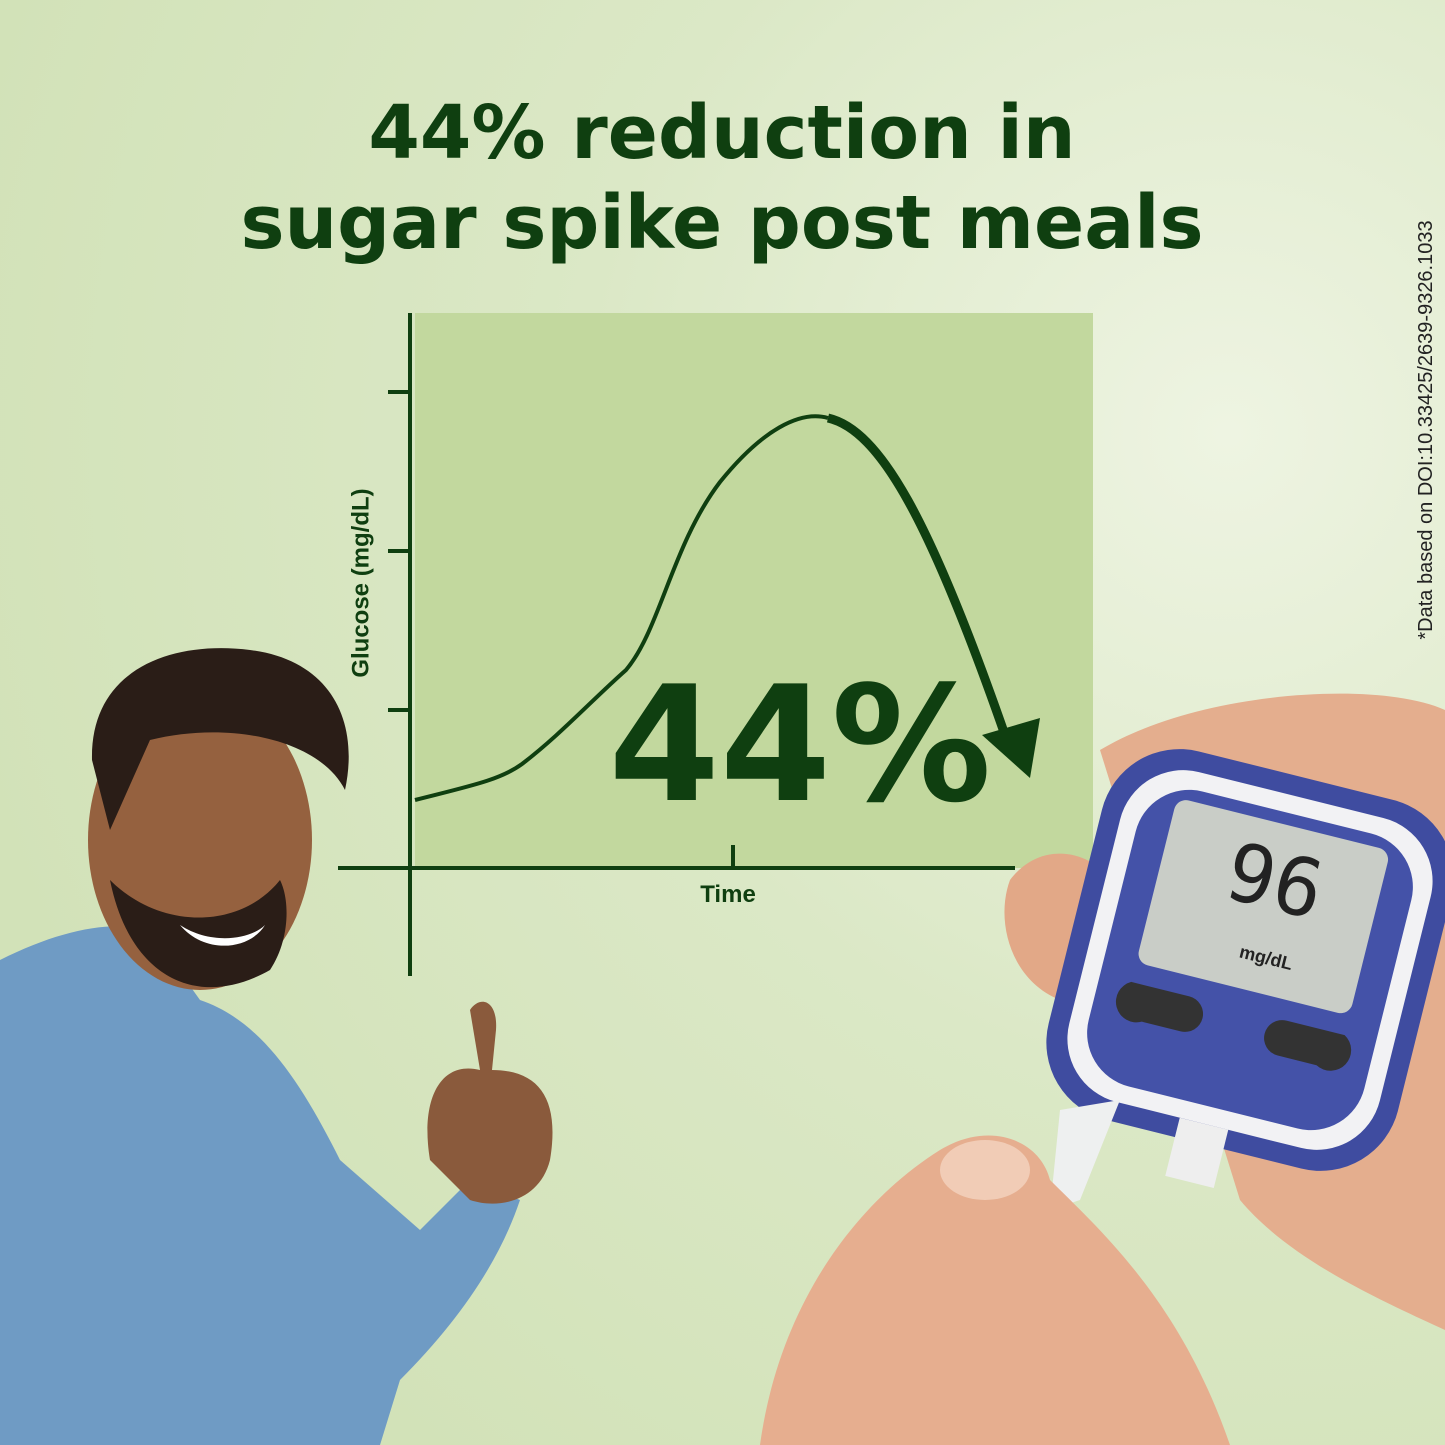 Image resolution: width=1445 pixels, height=1445 pixels. Describe the element at coordinates (918, 575) in the screenshot. I see `drop-arrow` at that location.